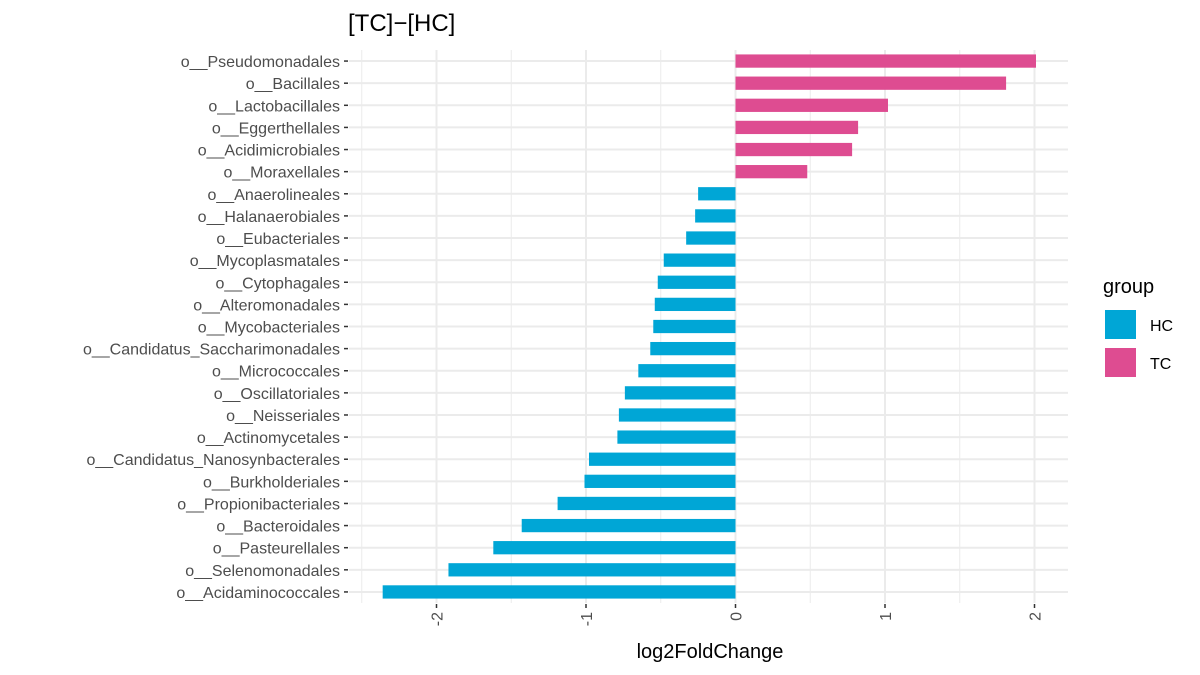  Describe the element at coordinates (258, 504) in the screenshot. I see `y-tick-label: o__Propionibacteriales` at that location.